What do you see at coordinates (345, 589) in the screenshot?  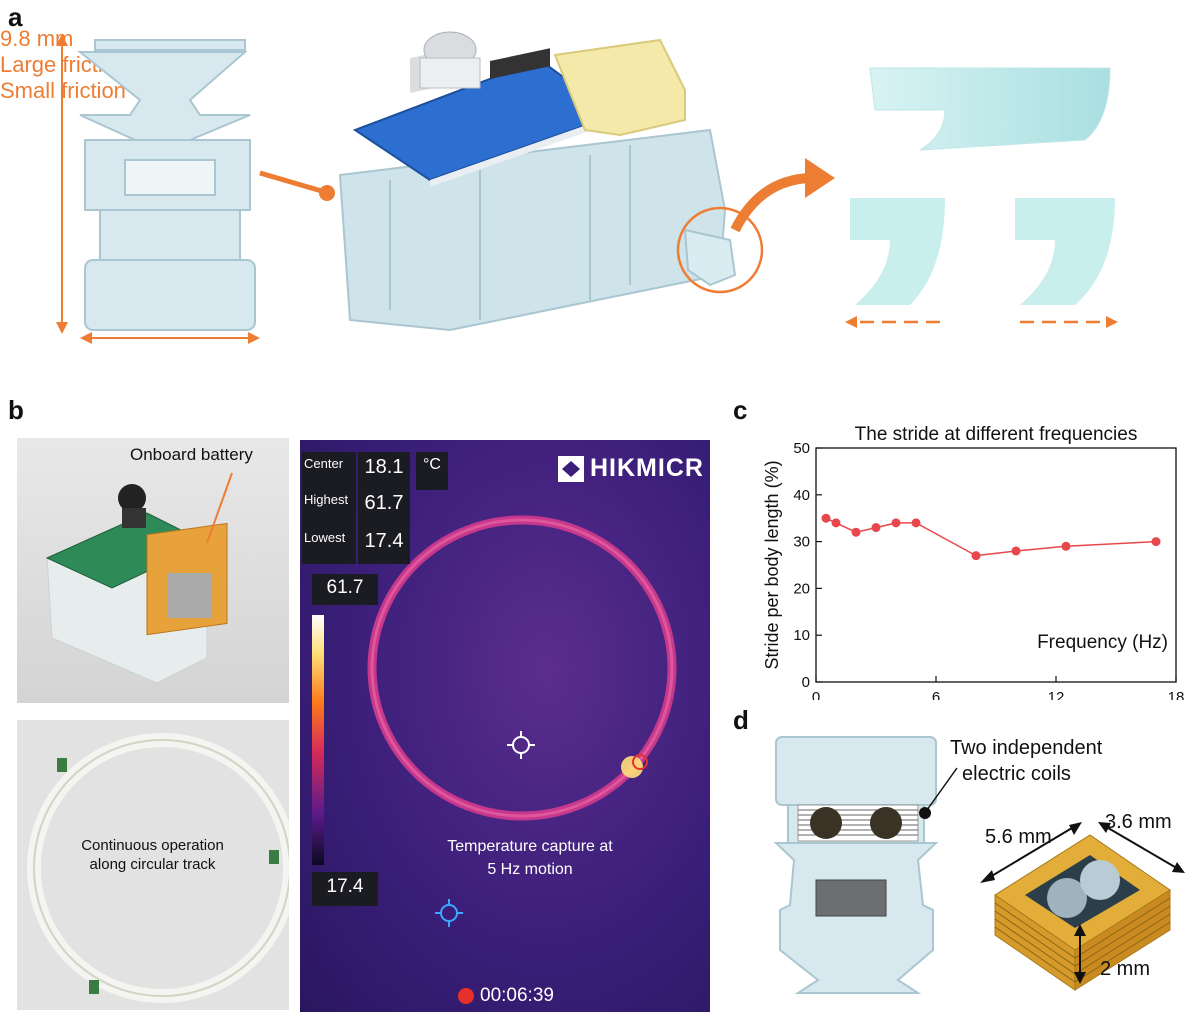 I see `scale-max-label: 61.7` at bounding box center [345, 589].